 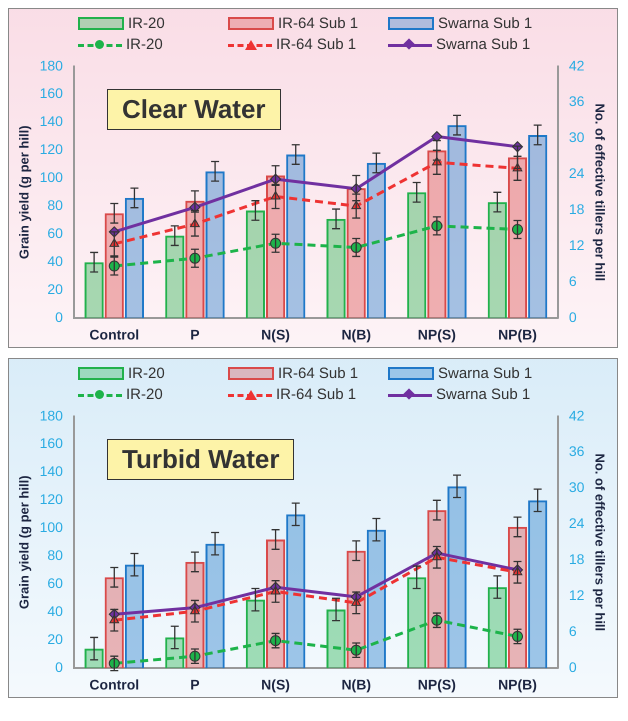 I want to click on text: Clear Water, so click(x=194, y=109).